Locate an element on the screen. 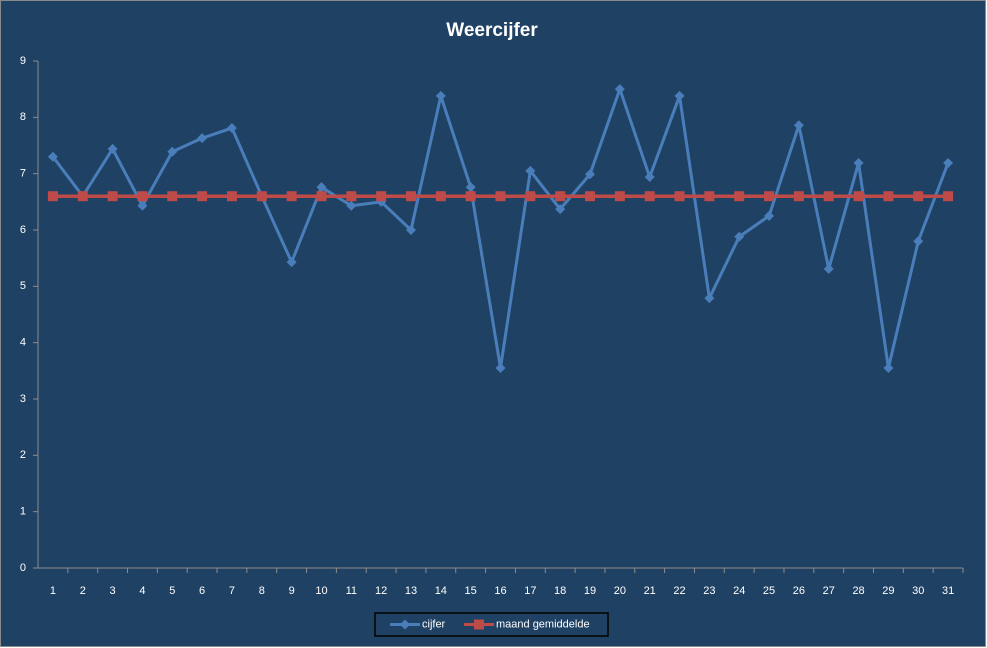  x-tick-label: 10 is located at coordinates (321, 591).